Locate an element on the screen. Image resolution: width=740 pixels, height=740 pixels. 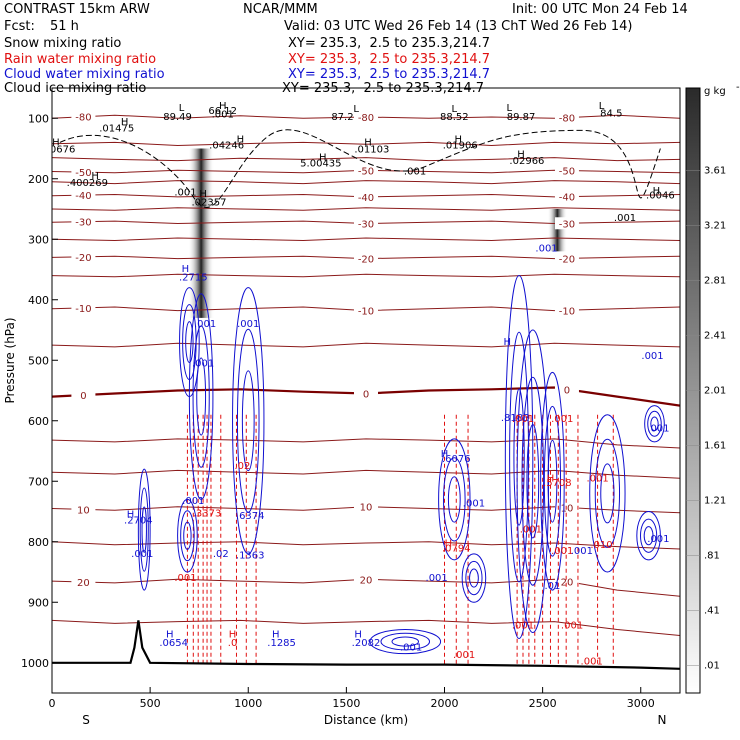
x-tick-label: 500 is located at coordinates (150, 703).